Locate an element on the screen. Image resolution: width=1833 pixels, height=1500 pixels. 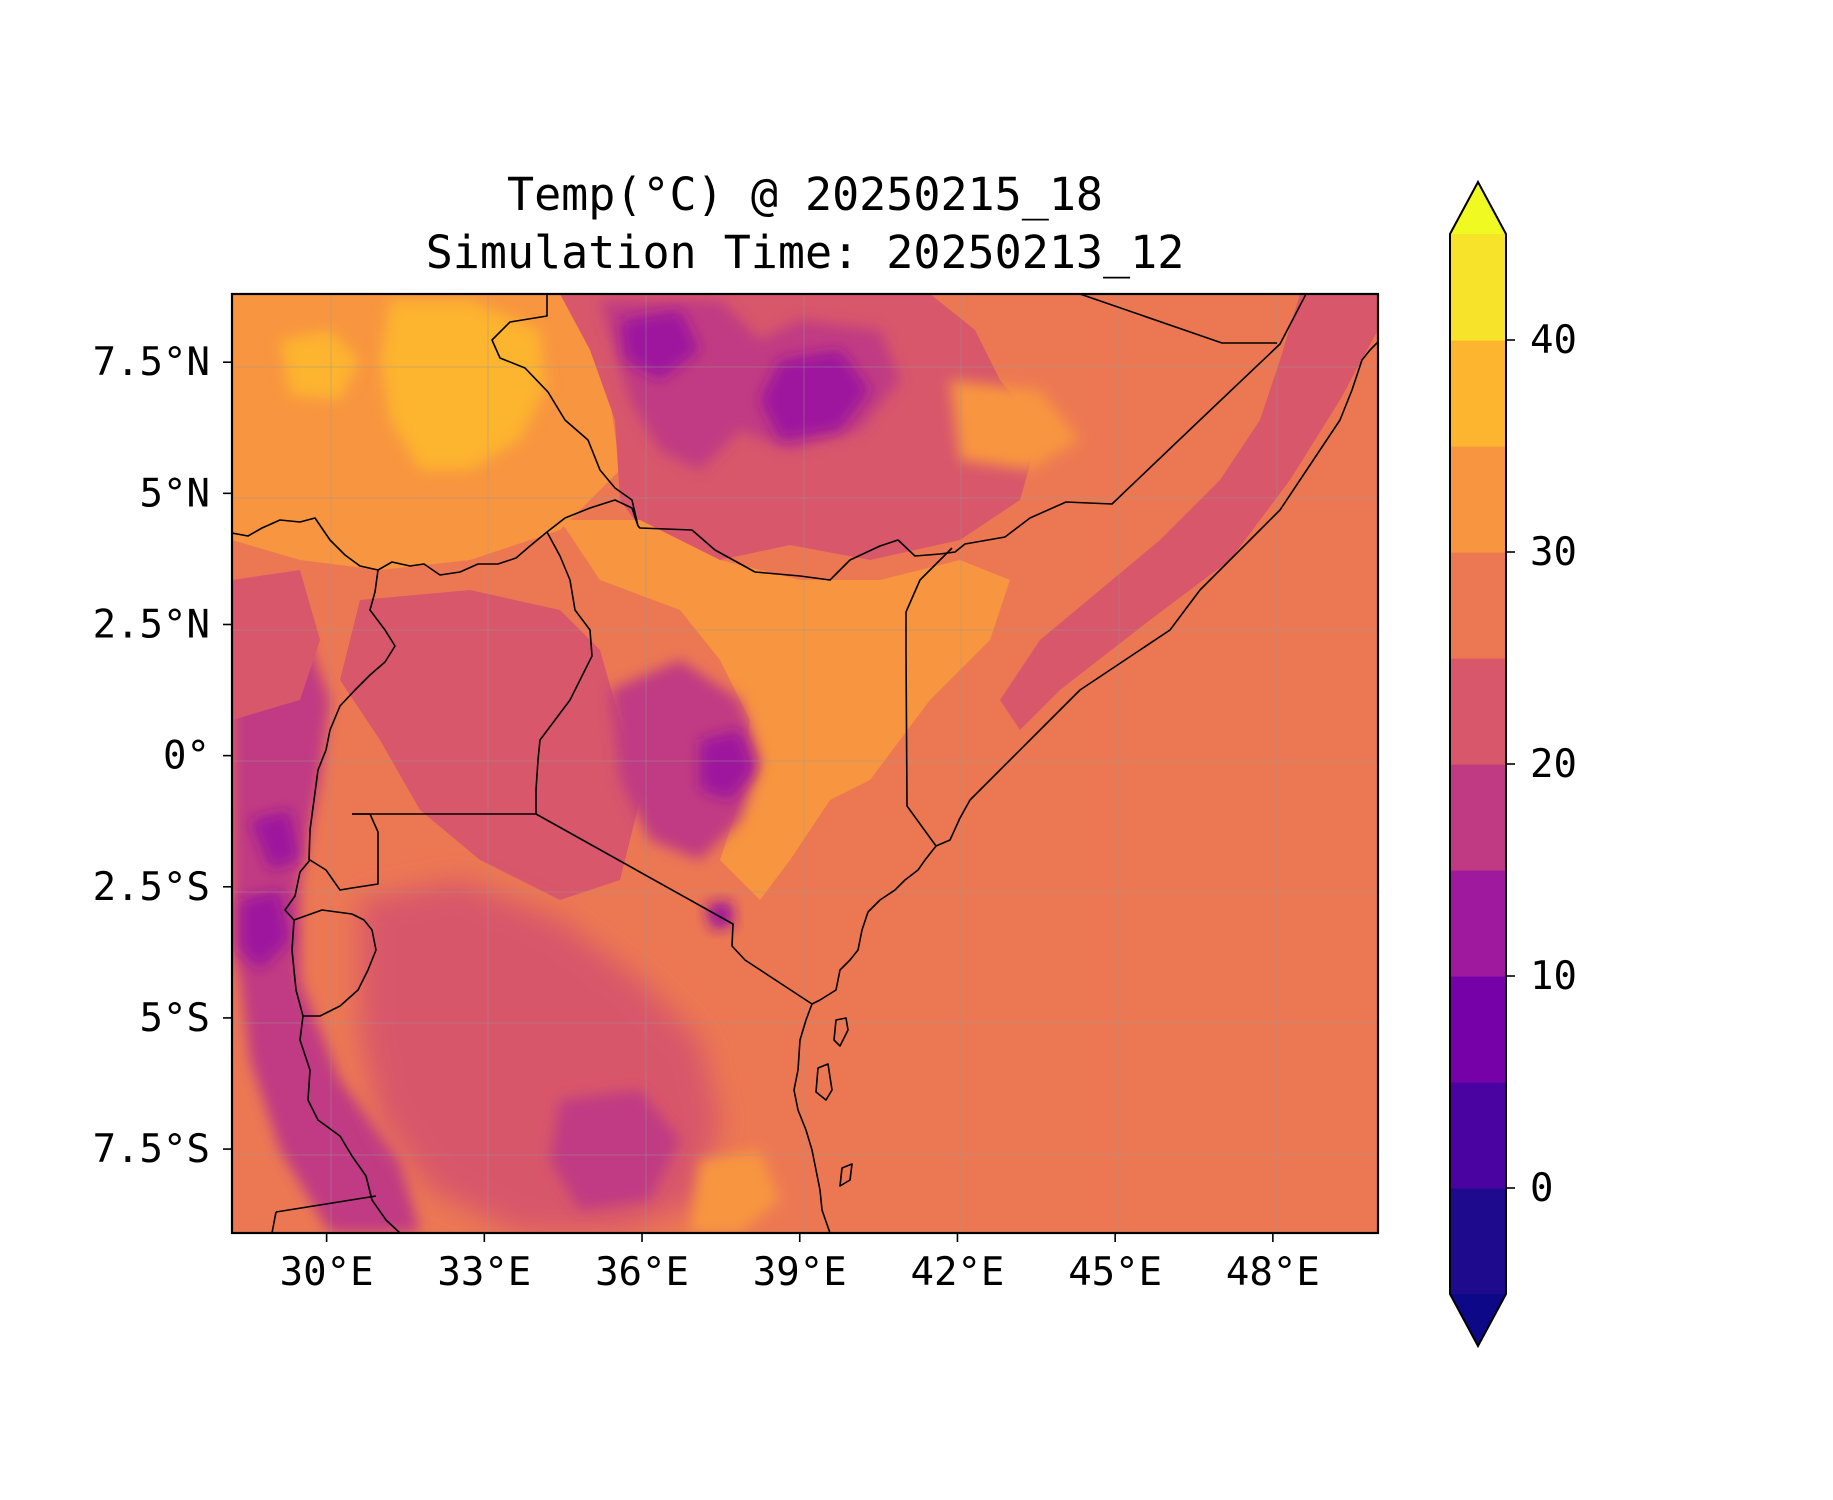
colorbar-tick-label: 0 is located at coordinates (1541, 1188).